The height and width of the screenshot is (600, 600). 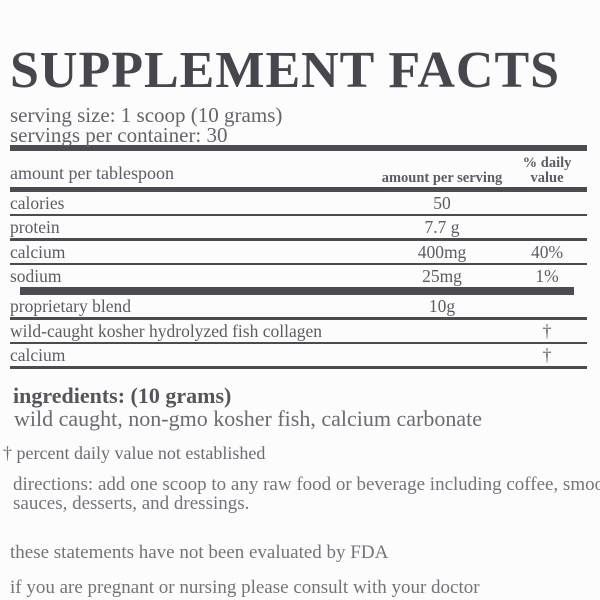 What do you see at coordinates (298, 227) in the screenshot?
I see `table-row-protein: protein 7.7 g` at bounding box center [298, 227].